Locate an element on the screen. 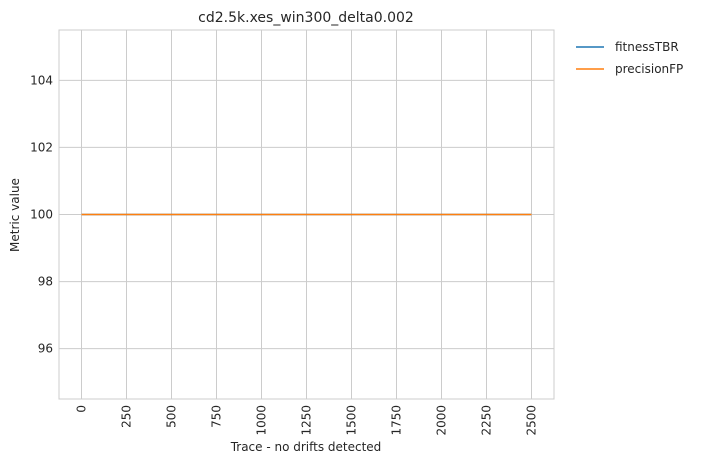 Image resolution: width=703 pixels, height=465 pixels. y-tick-label: 104 is located at coordinates (41, 80).